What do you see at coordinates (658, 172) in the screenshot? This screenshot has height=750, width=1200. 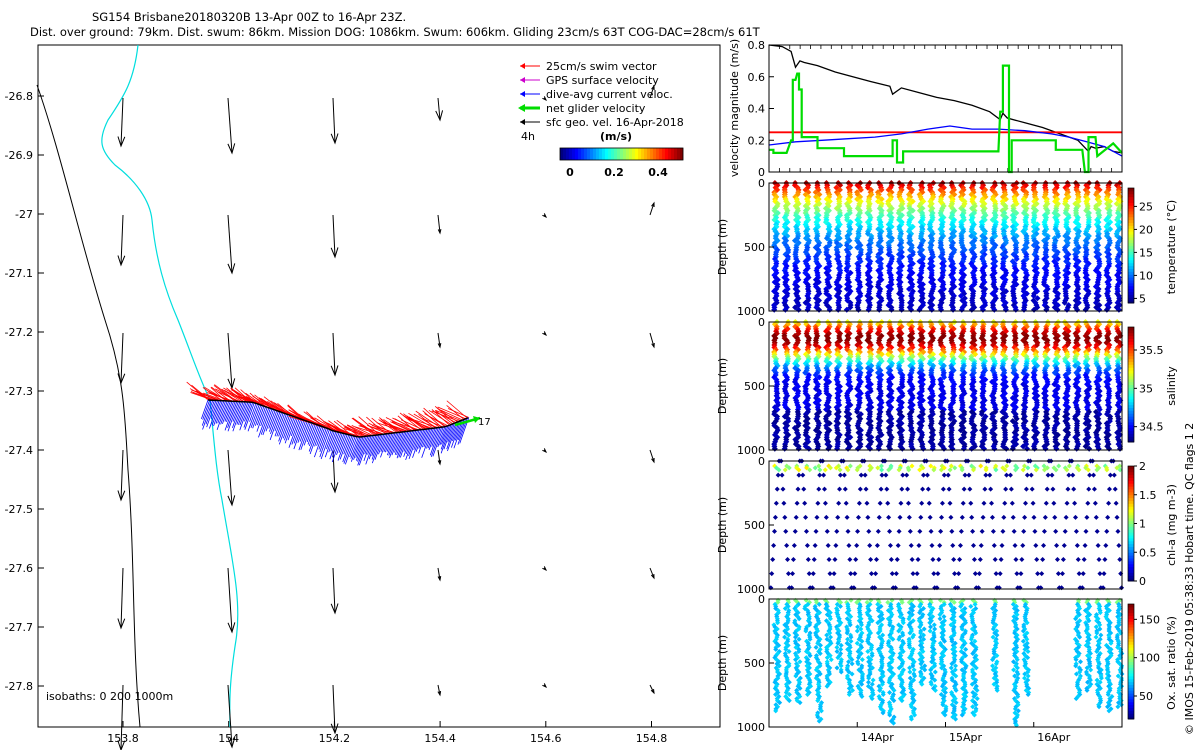 I see `map-cbar-tick-2: 0.4` at bounding box center [658, 172].